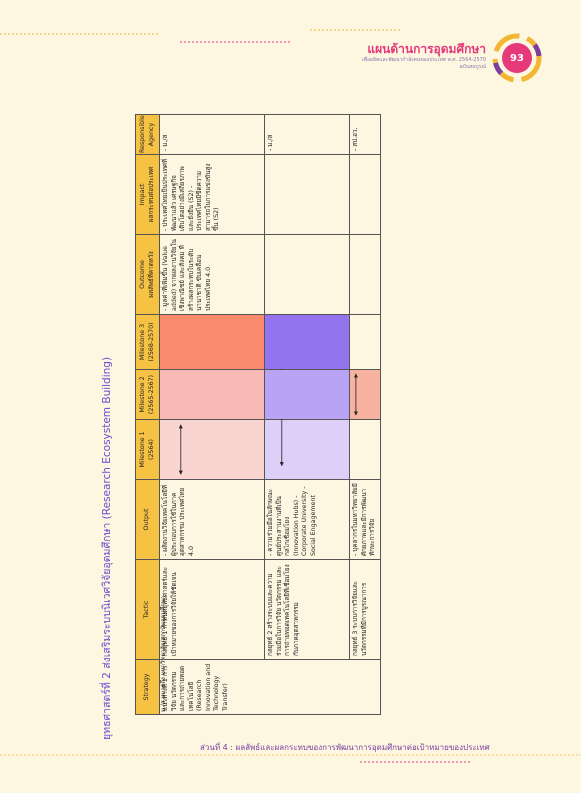 This screenshot has width=581, height=793. I want to click on column-sublabel: (2568-2570), so click(151, 342).